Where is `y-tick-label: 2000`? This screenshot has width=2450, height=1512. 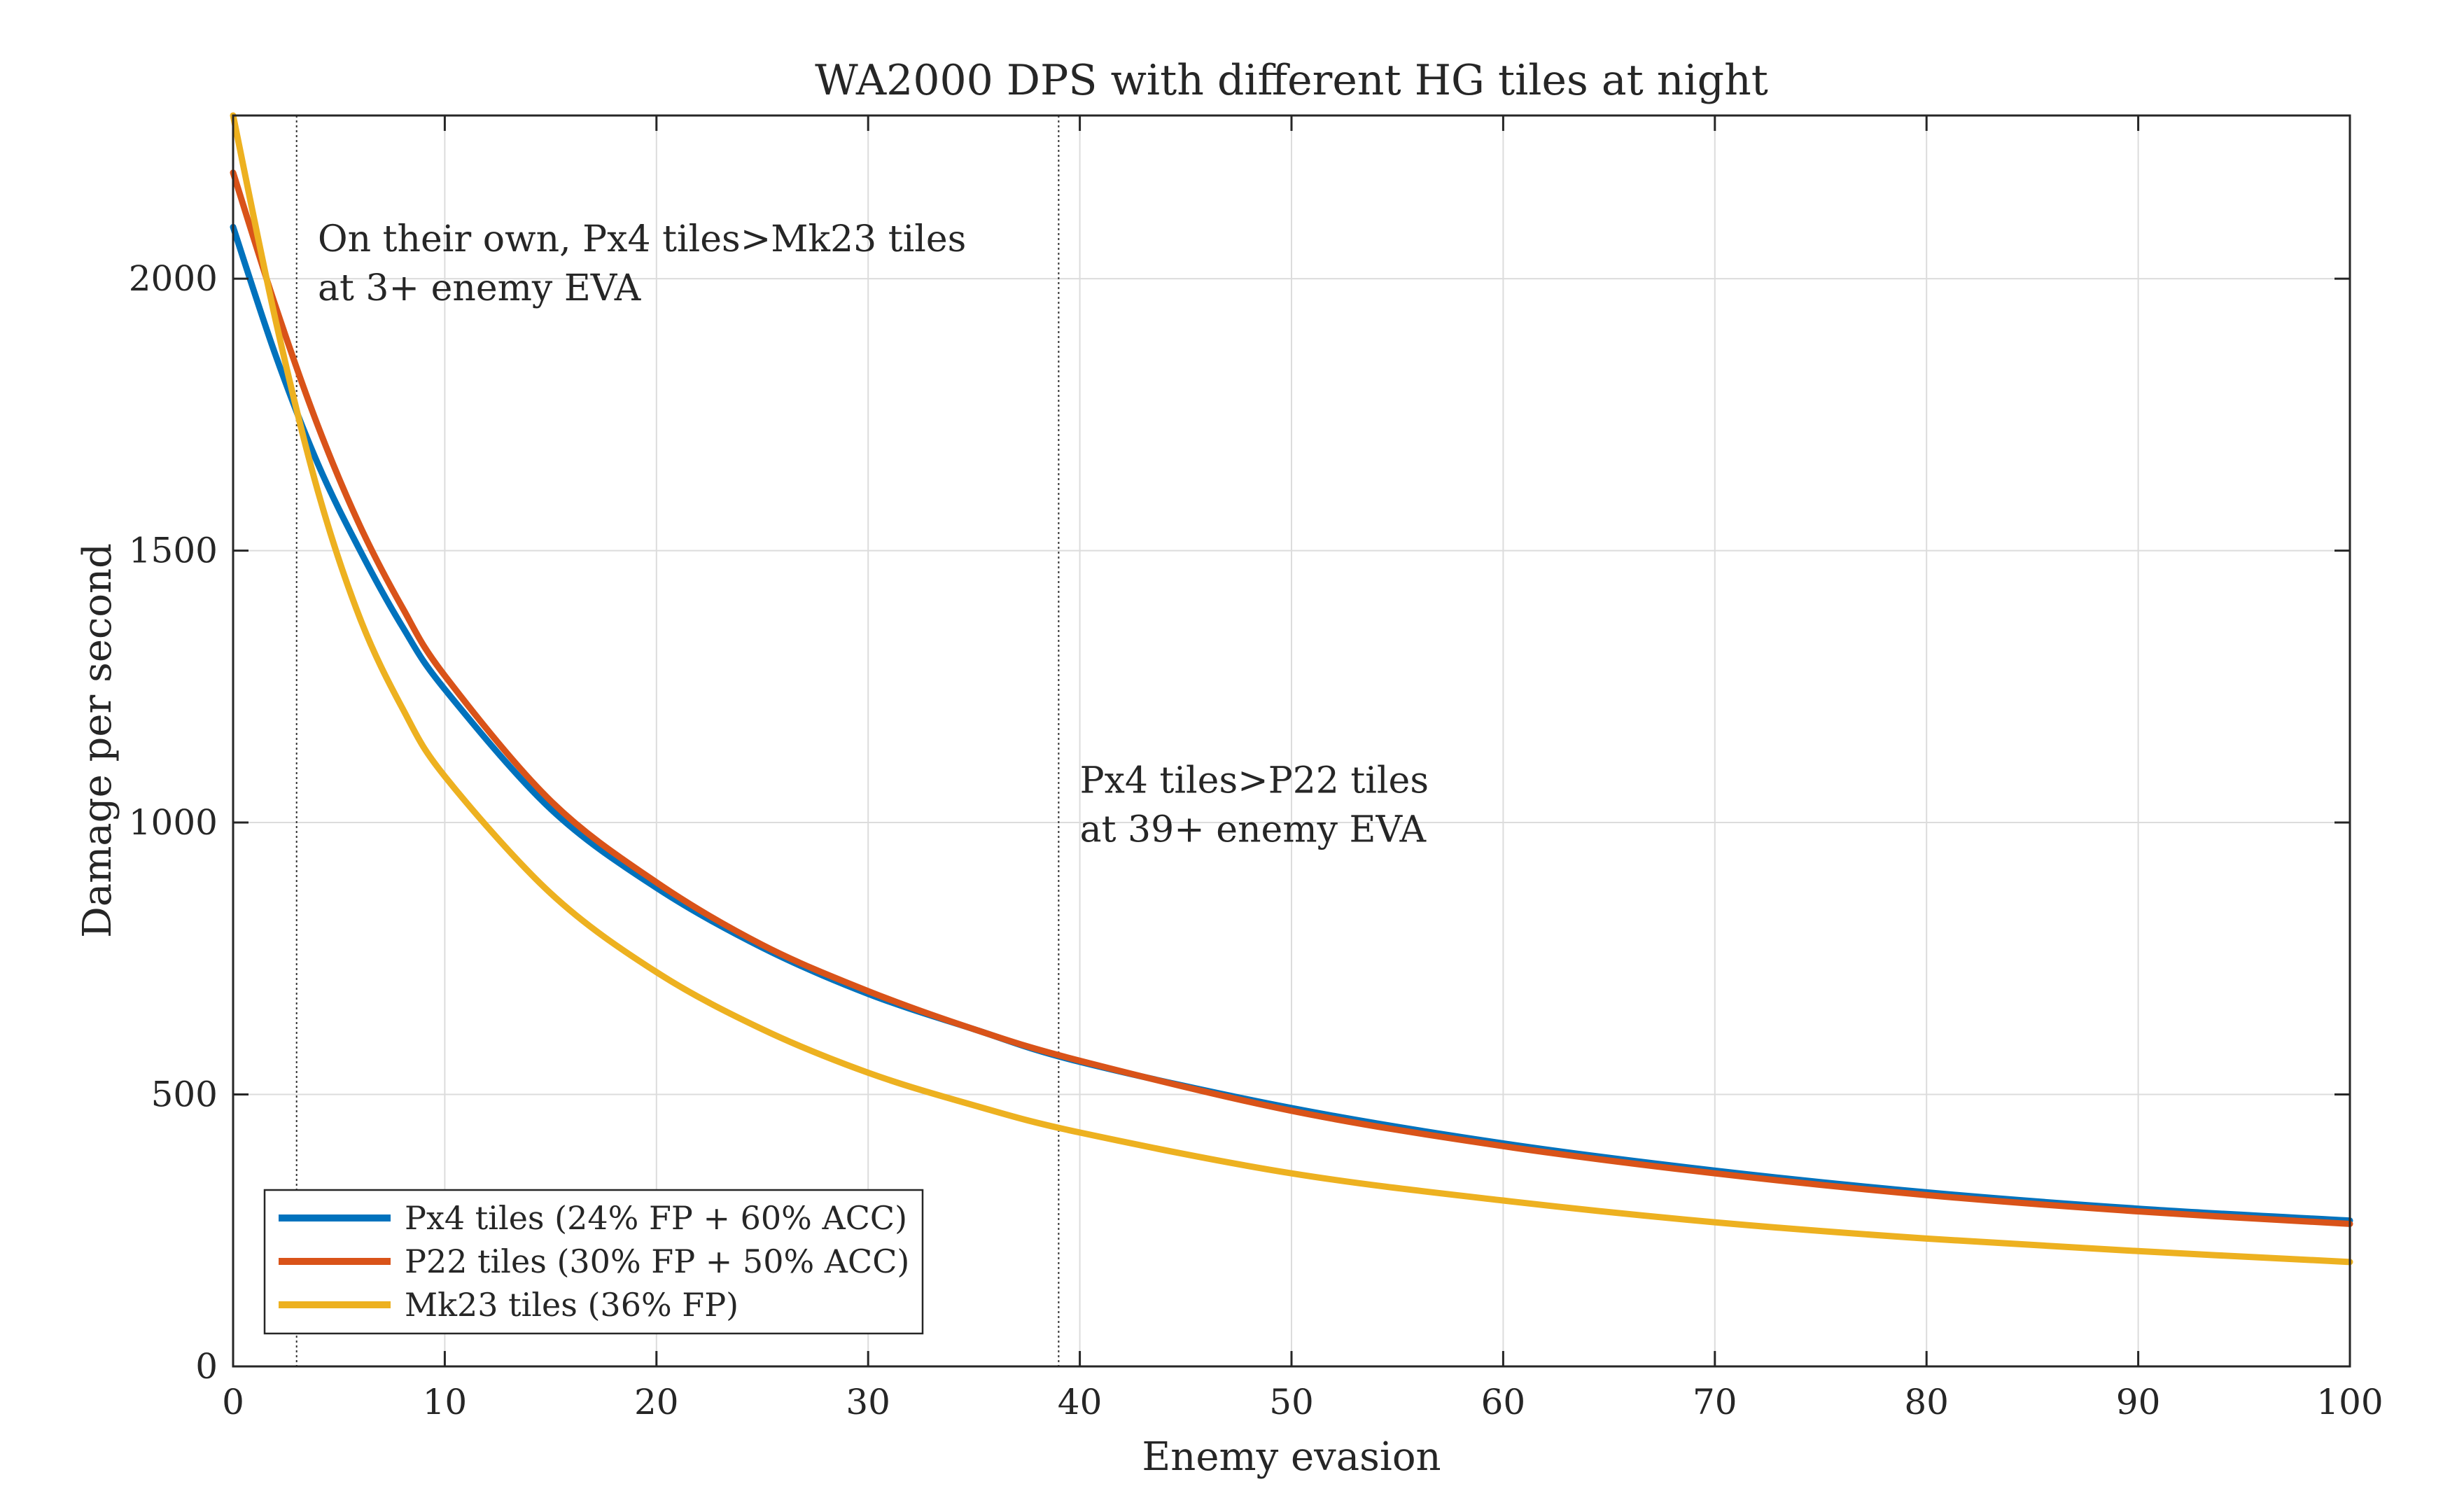
y-tick-label: 2000 is located at coordinates (173, 278).